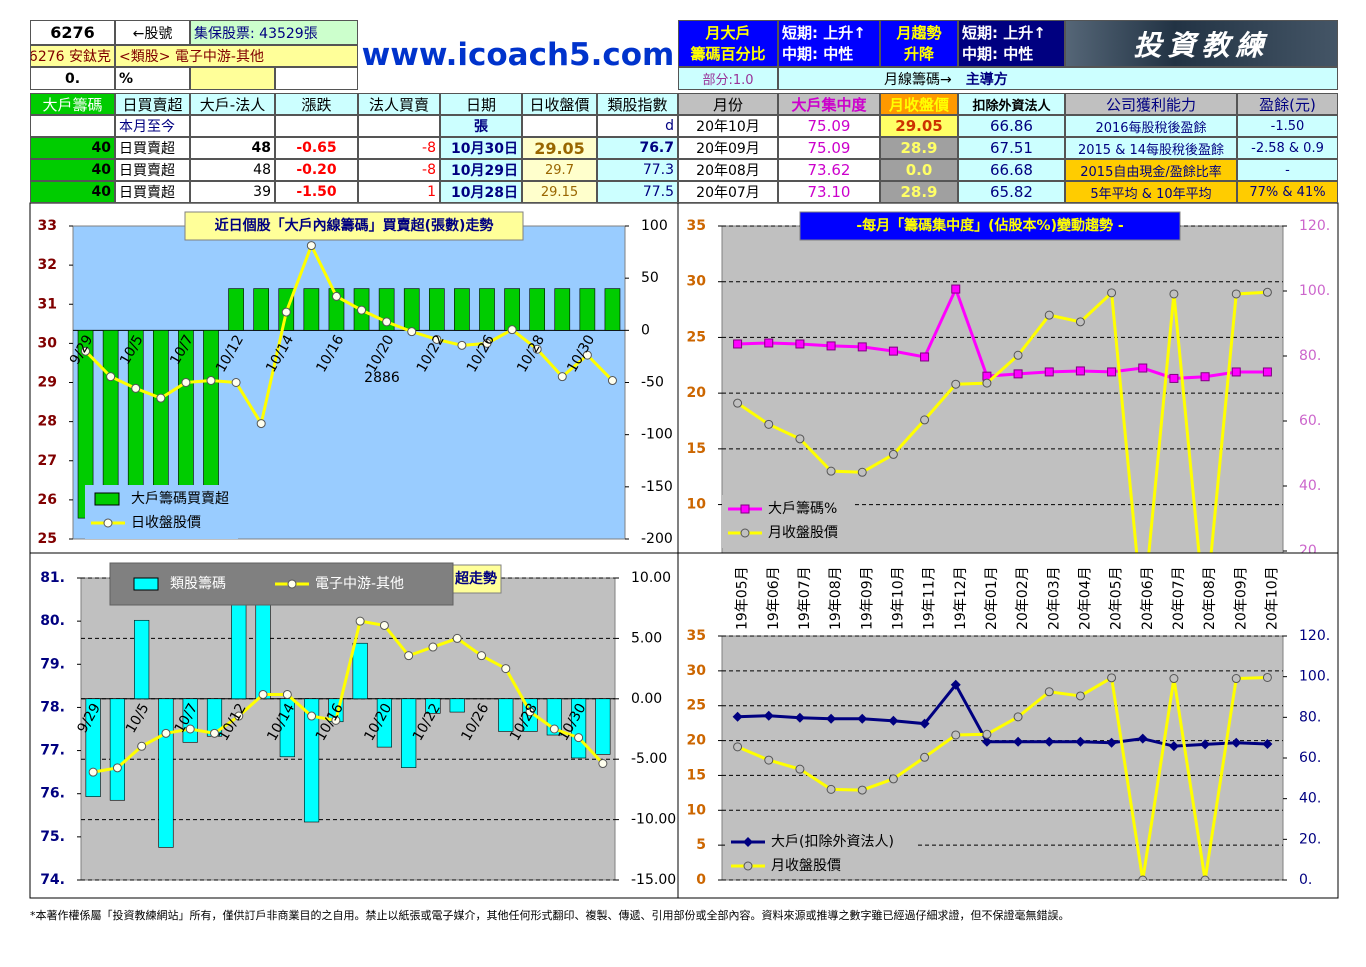 The height and width of the screenshot is (967, 1366). What do you see at coordinates (1314, 226) in the screenshot?
I see `tick-label: 120.` at bounding box center [1314, 226].